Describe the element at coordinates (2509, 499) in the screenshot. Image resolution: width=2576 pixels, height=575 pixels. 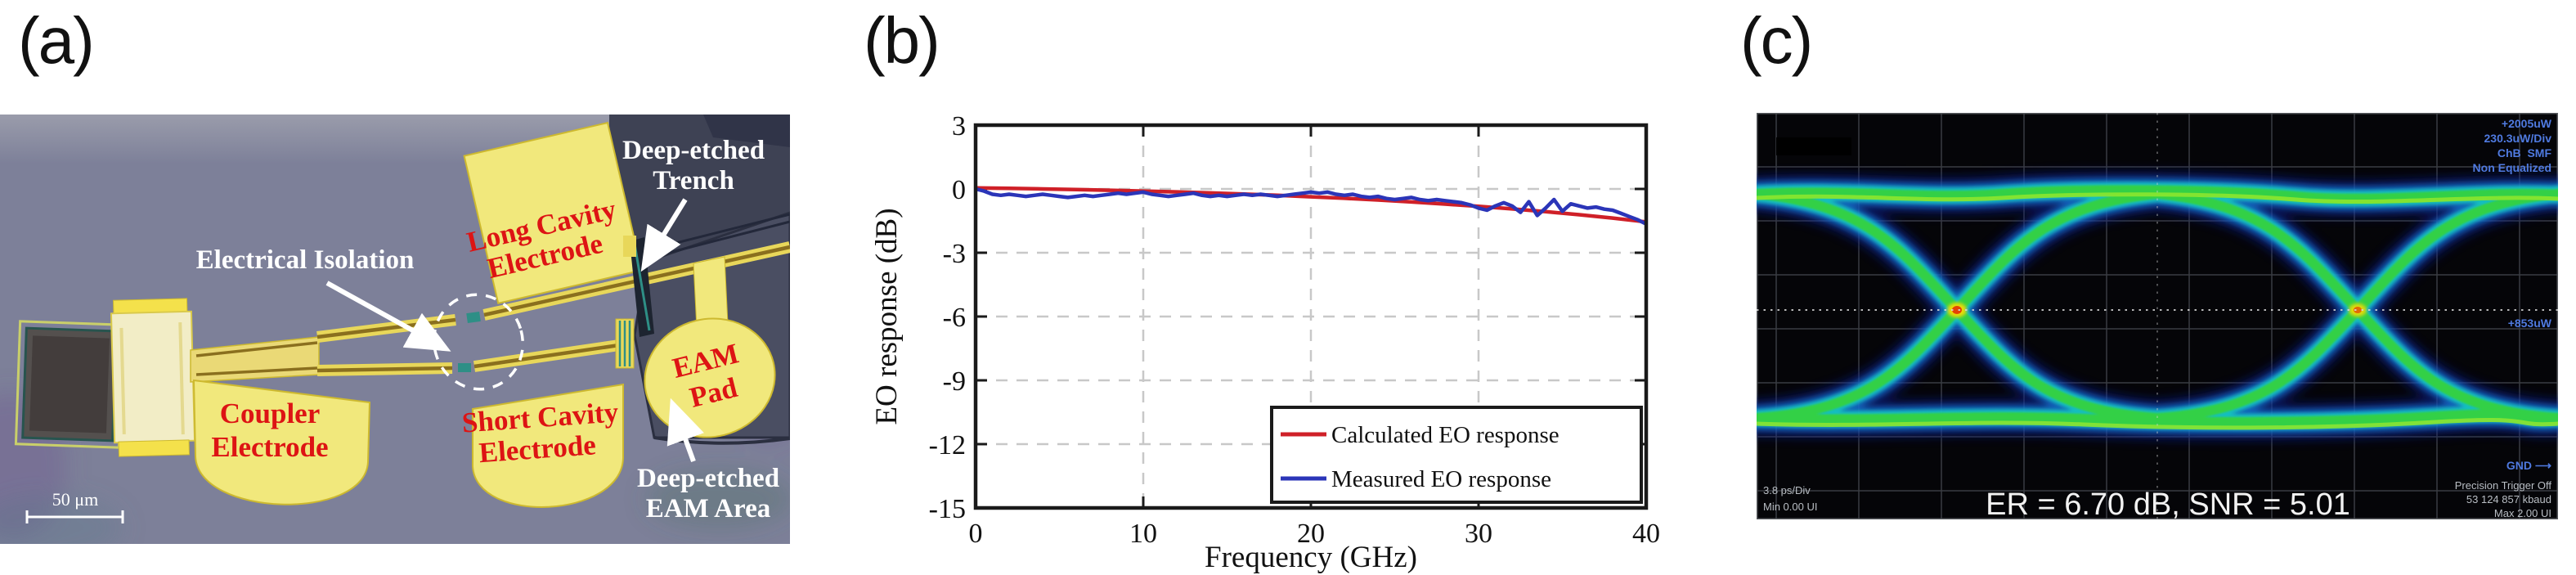
I see `readout-baud: 53 124 857 kbaud` at that location.